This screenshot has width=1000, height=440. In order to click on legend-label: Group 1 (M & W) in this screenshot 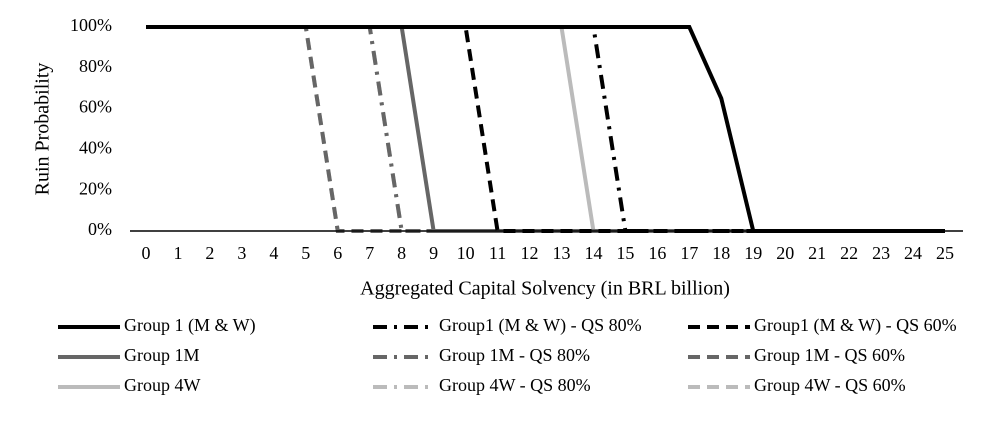, I will do `click(190, 325)`.